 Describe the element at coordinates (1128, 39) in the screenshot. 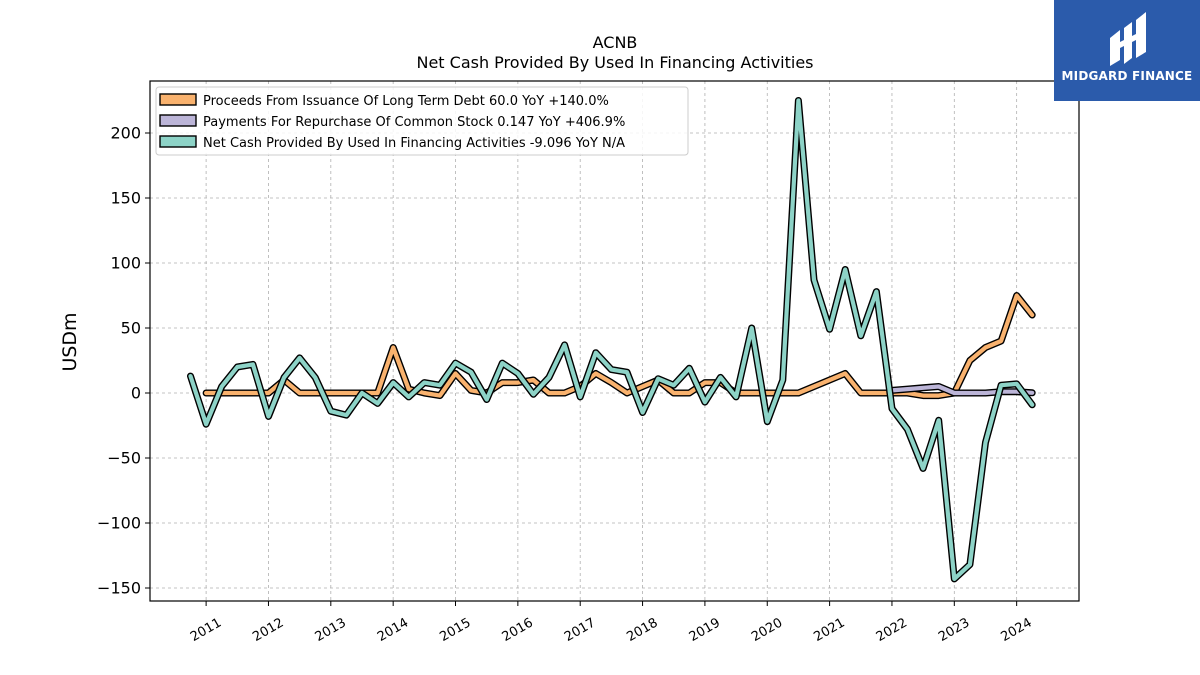

I see `logo-mark-icon` at that location.